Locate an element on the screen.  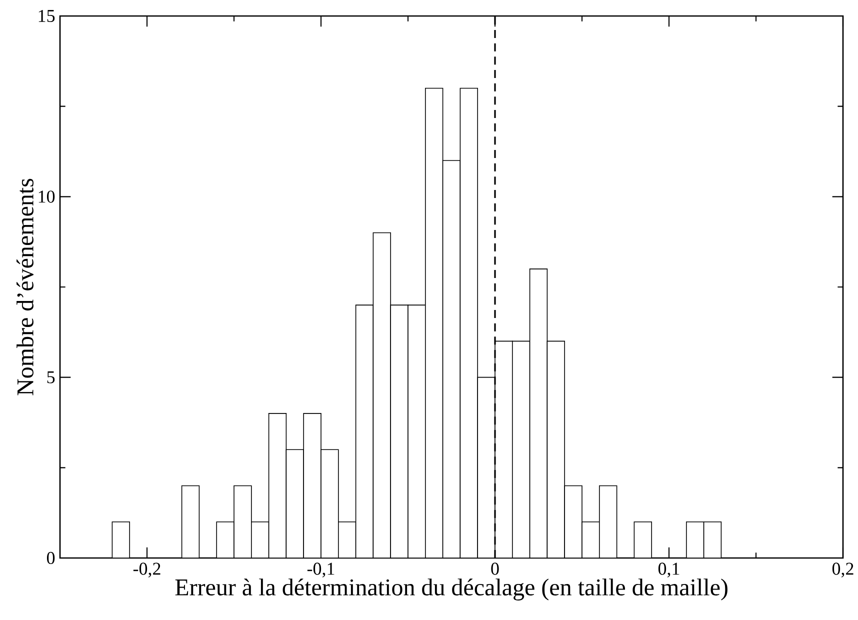
y-tick-label: 15 is located at coordinates (46, 16).